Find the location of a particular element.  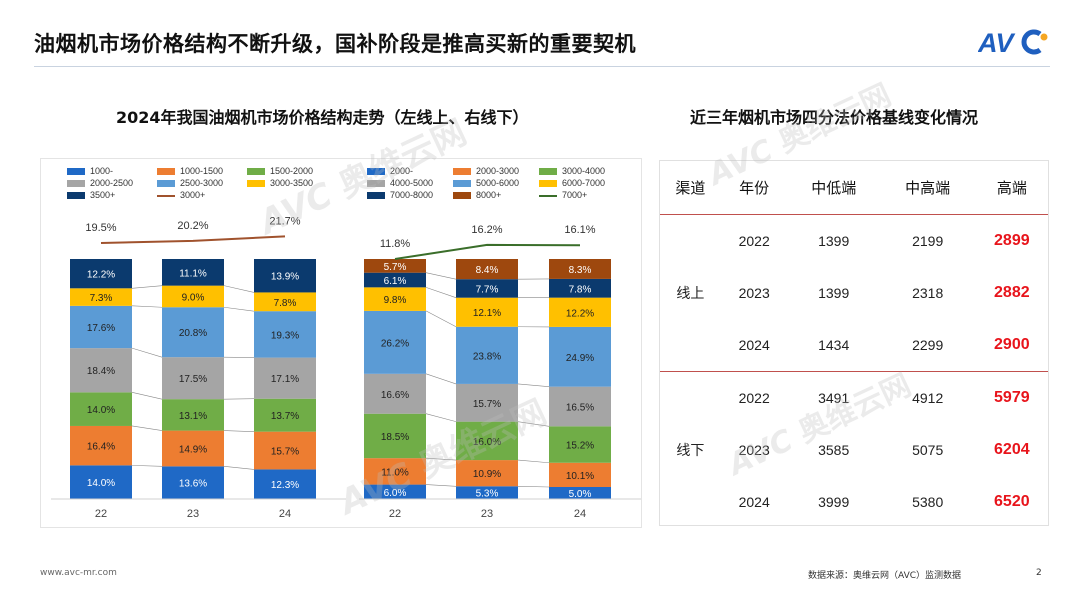

bar-data-label: 16.6% is located at coordinates (395, 395).